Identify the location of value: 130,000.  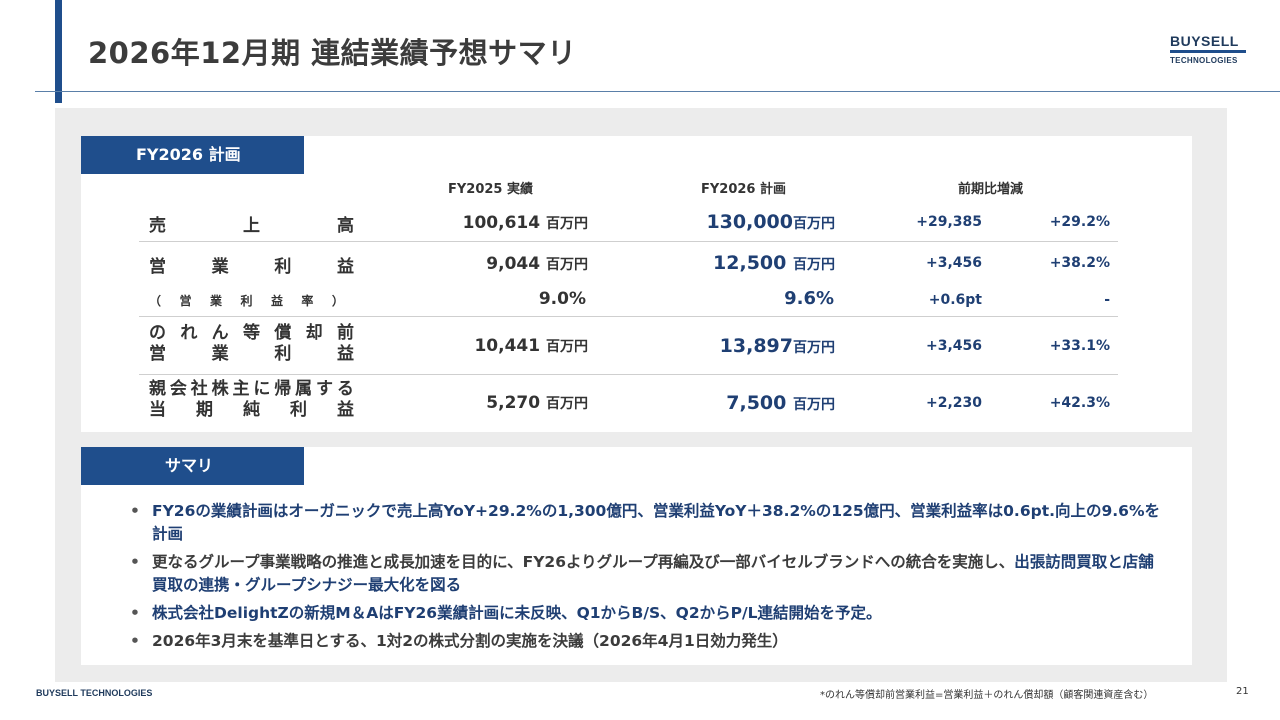
(749, 222).